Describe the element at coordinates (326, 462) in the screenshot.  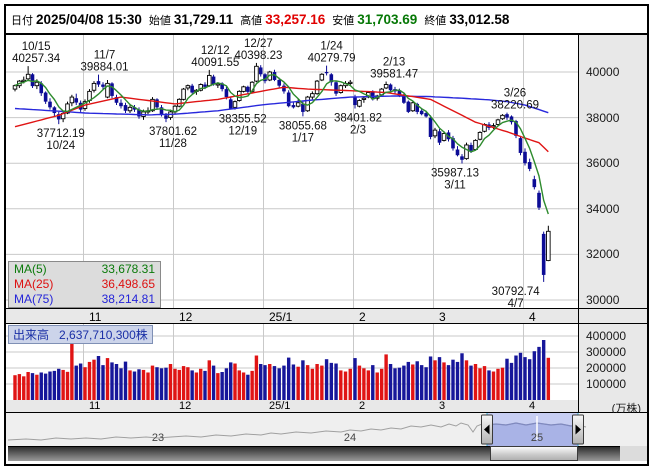
I see `bottom-margin` at that location.